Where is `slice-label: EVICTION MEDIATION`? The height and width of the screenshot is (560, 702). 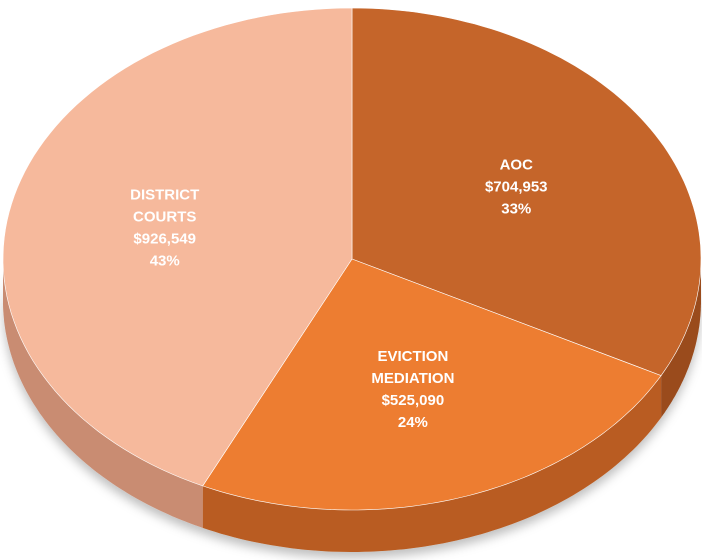 slice-label: EVICTION MEDIATION is located at coordinates (412, 367).